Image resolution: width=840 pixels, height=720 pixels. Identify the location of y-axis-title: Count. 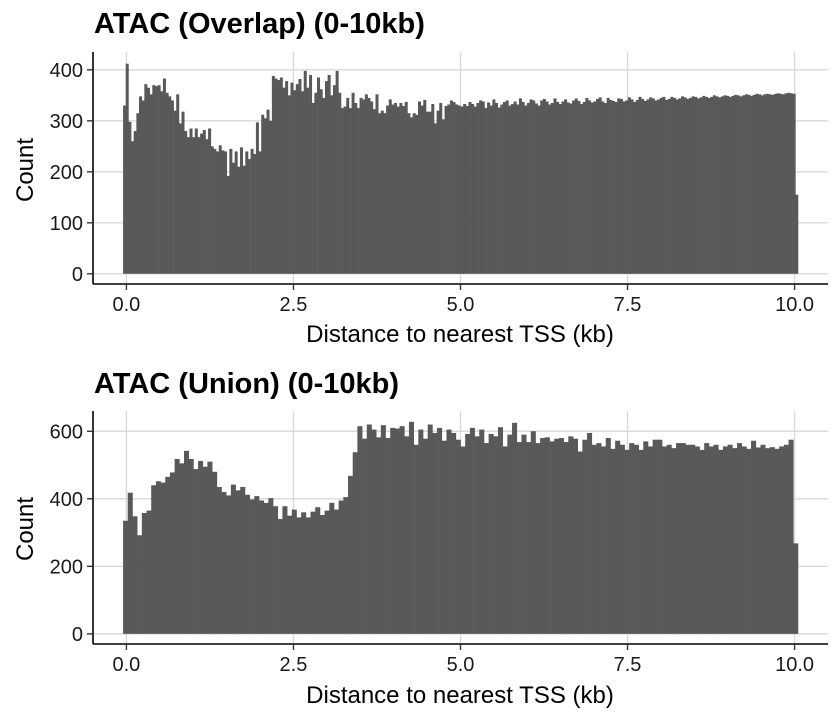
(25, 529).